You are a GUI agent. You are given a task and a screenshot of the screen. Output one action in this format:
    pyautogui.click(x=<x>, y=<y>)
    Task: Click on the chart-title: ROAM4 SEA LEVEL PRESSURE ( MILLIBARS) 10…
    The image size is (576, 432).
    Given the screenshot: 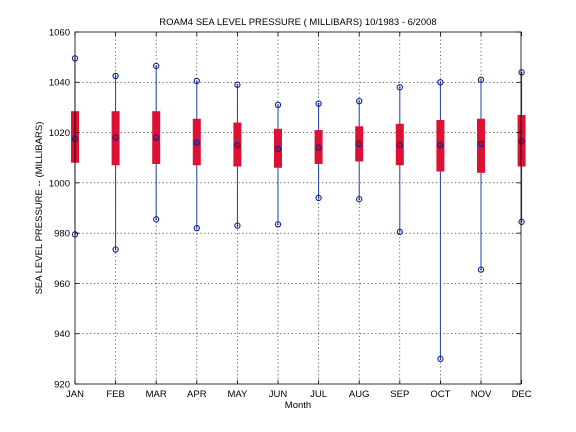 What is the action you would take?
    pyautogui.click(x=297, y=22)
    